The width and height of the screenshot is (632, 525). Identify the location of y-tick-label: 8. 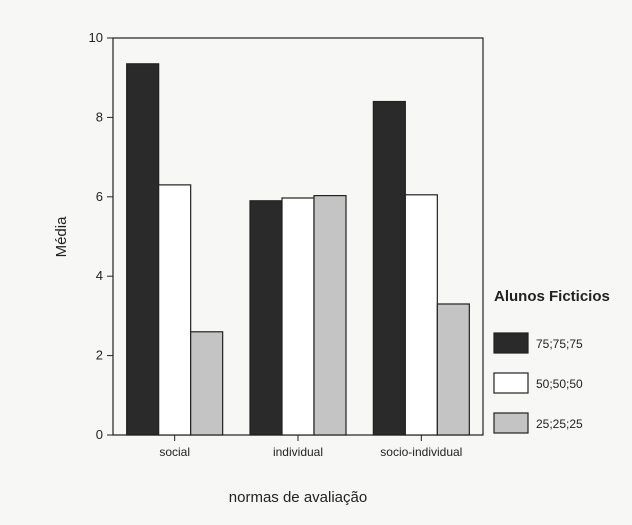
(99, 116).